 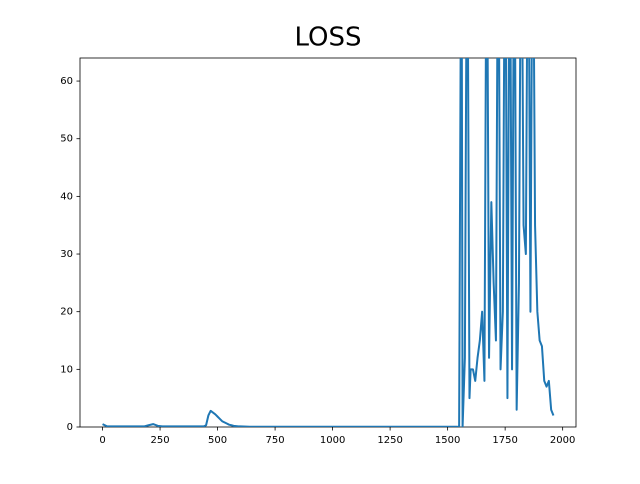 What do you see at coordinates (66, 312) in the screenshot?
I see `y-tick-label: 20` at bounding box center [66, 312].